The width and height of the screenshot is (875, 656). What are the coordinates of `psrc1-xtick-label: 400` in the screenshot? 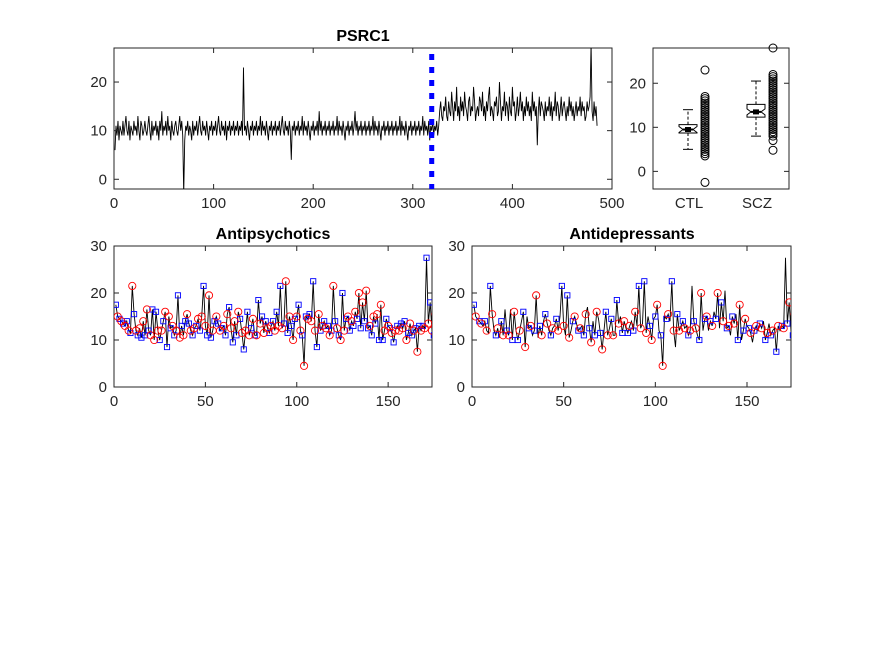 It's located at (512, 203).